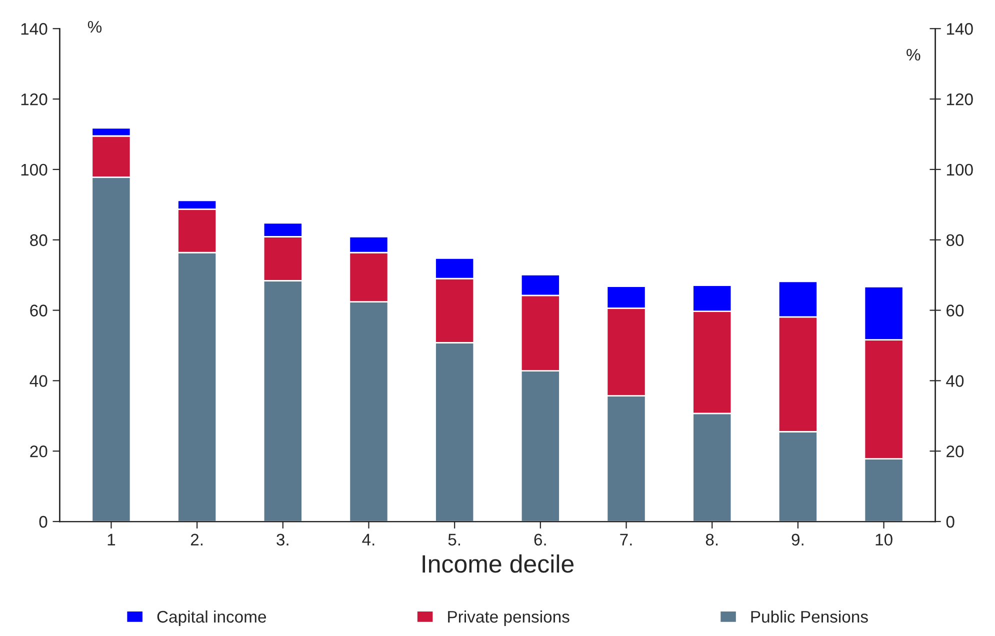 This screenshot has height=636, width=995. What do you see at coordinates (39, 310) in the screenshot?
I see `y-tick-label: 60` at bounding box center [39, 310].